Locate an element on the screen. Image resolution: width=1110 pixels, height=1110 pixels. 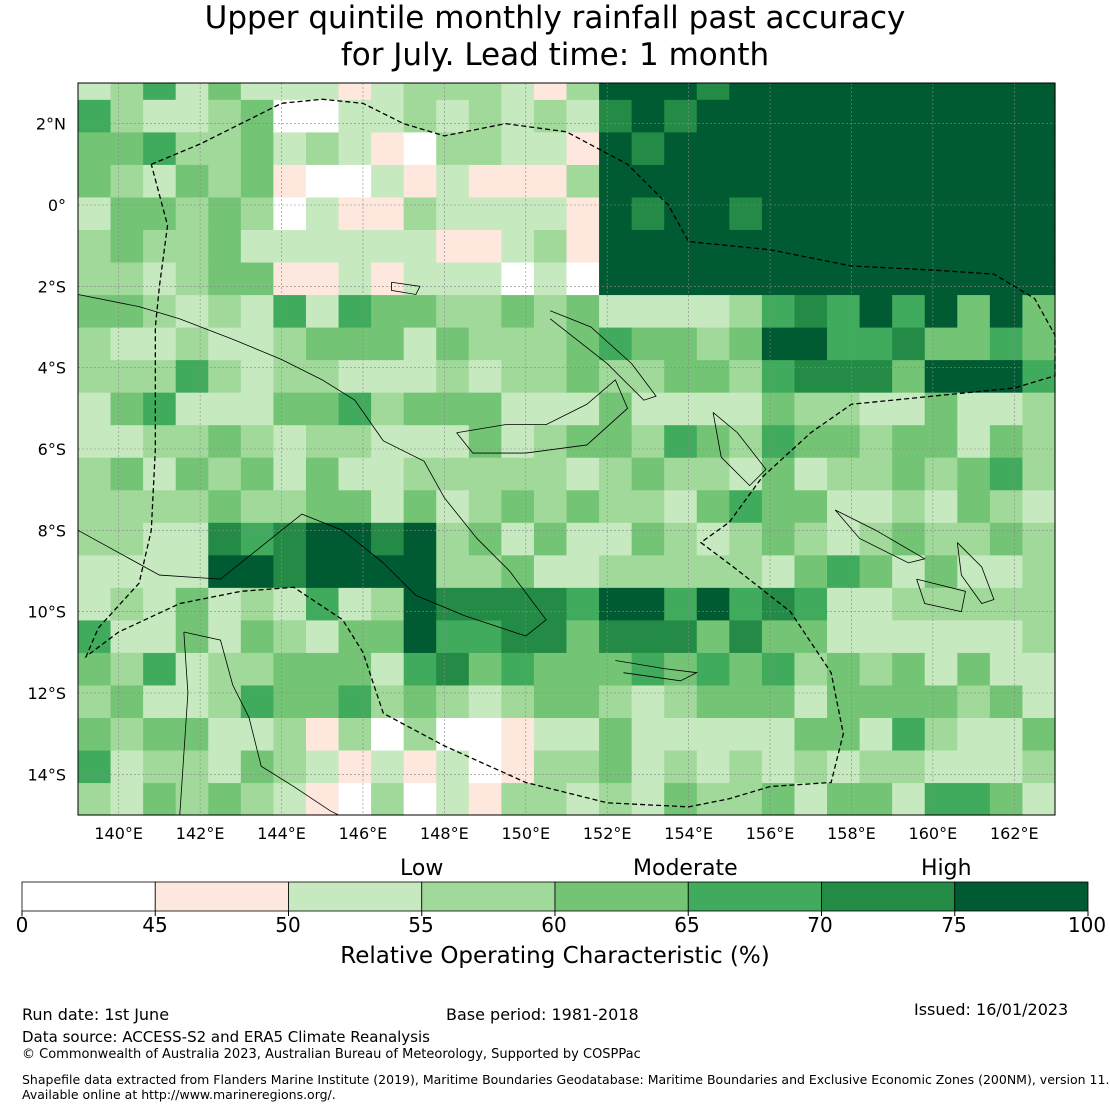
colorbar-title: Relative Operating Characteristic (%) is located at coordinates (555, 956).